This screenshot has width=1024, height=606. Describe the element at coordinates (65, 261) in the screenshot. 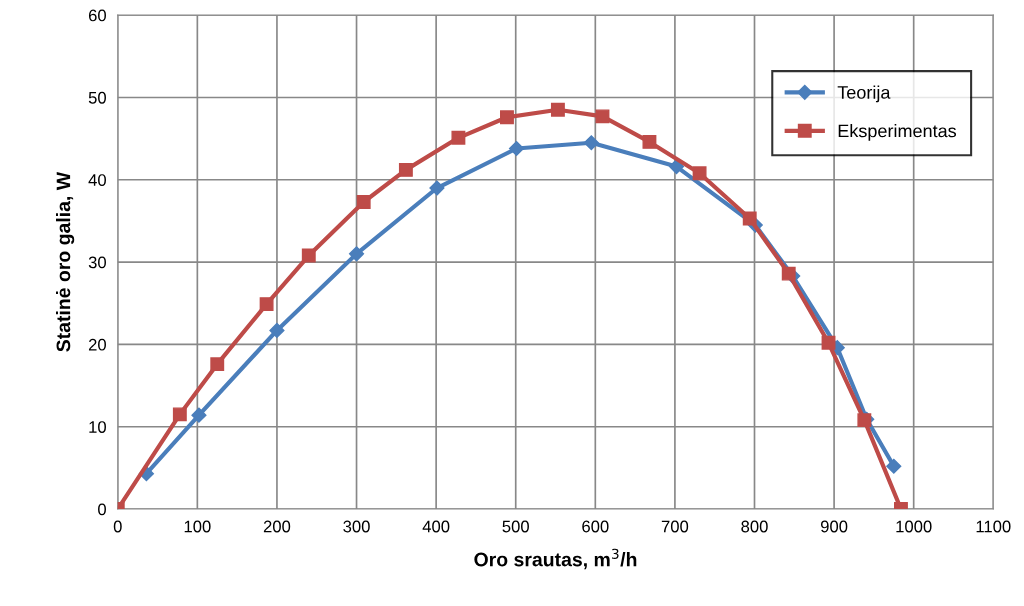

I see `y-axis-title: Statinė oro galia, W` at that location.